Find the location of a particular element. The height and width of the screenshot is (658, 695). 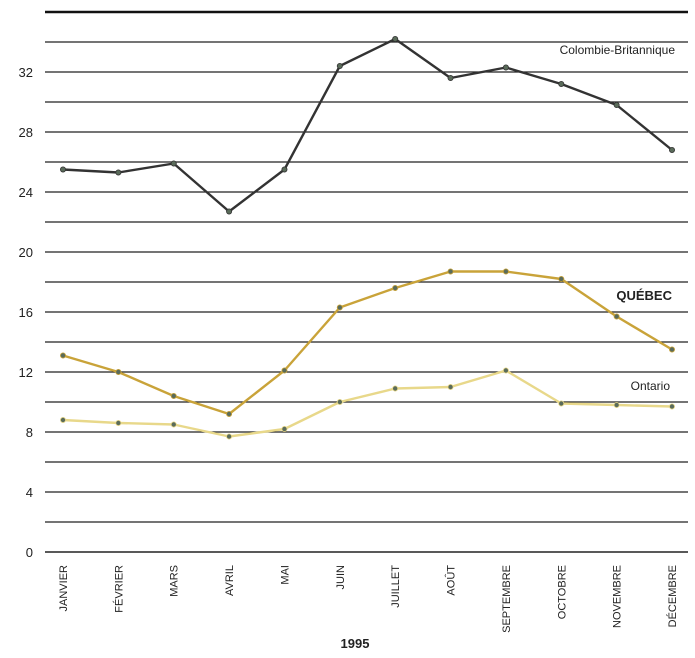

x-tick-label: AVRIL is located at coordinates (230, 580).